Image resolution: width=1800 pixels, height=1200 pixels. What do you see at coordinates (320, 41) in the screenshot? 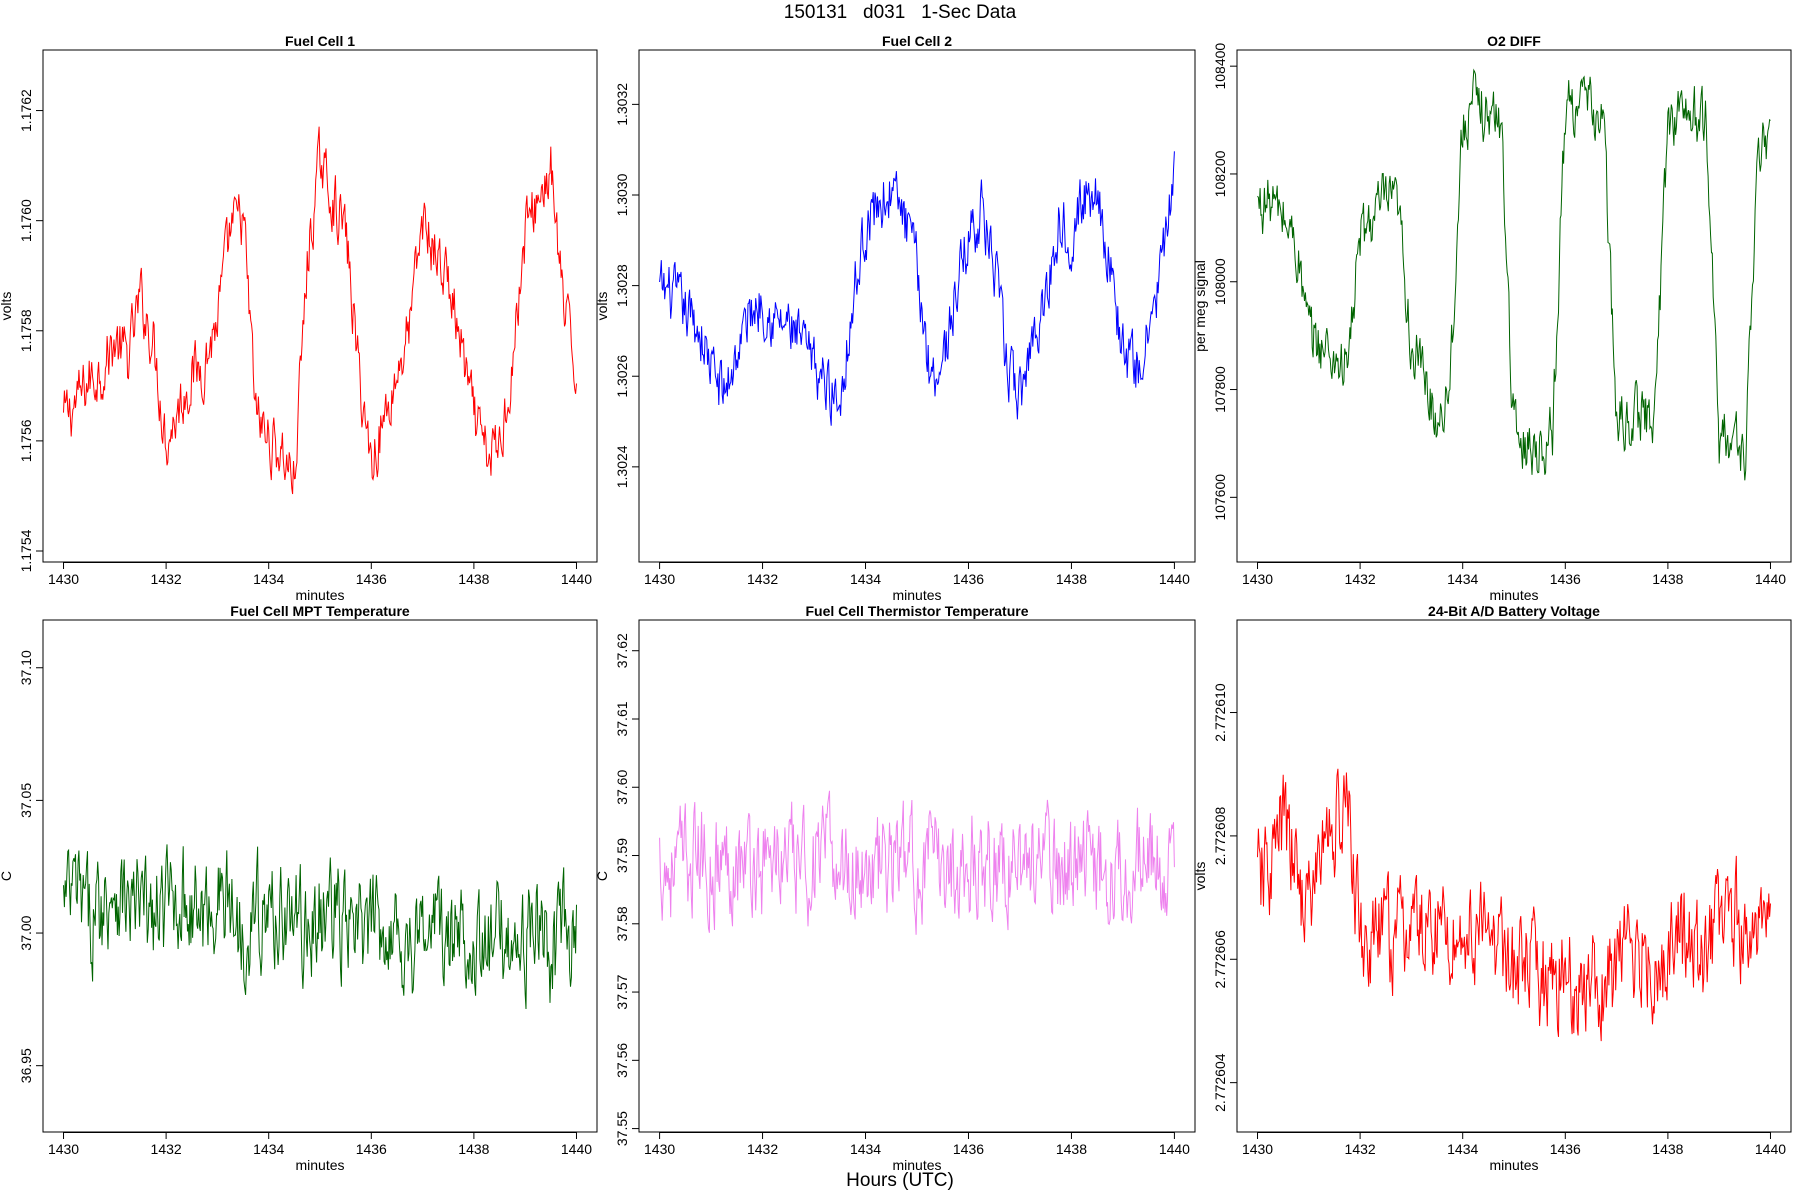
I see `plot-title: Fuel Cell 1` at bounding box center [320, 41].